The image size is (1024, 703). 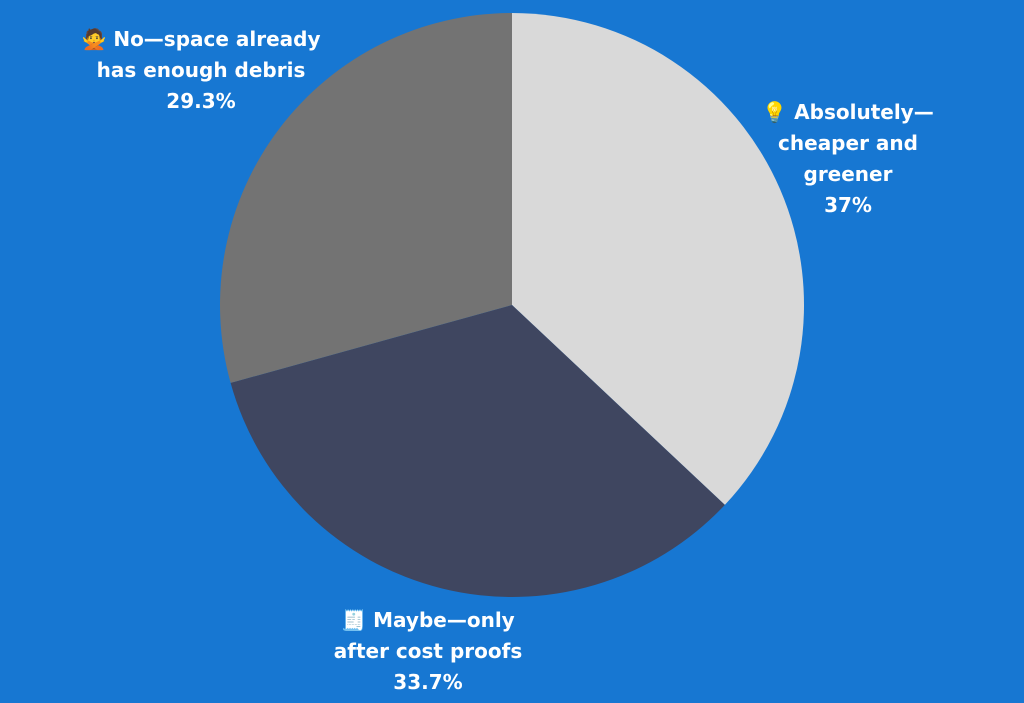 What do you see at coordinates (848, 143) in the screenshot?
I see `slice-label-text: cheaper and` at bounding box center [848, 143].